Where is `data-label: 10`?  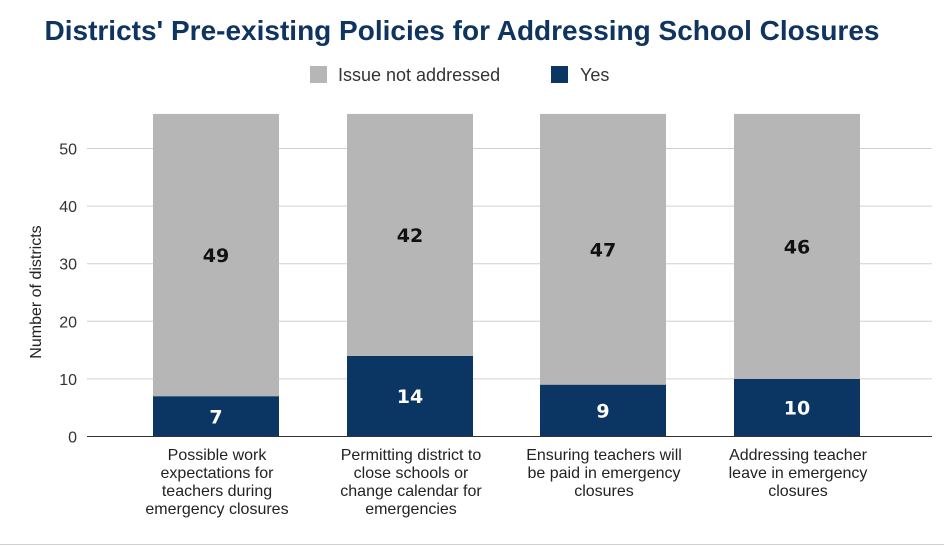 data-label: 10 is located at coordinates (797, 409).